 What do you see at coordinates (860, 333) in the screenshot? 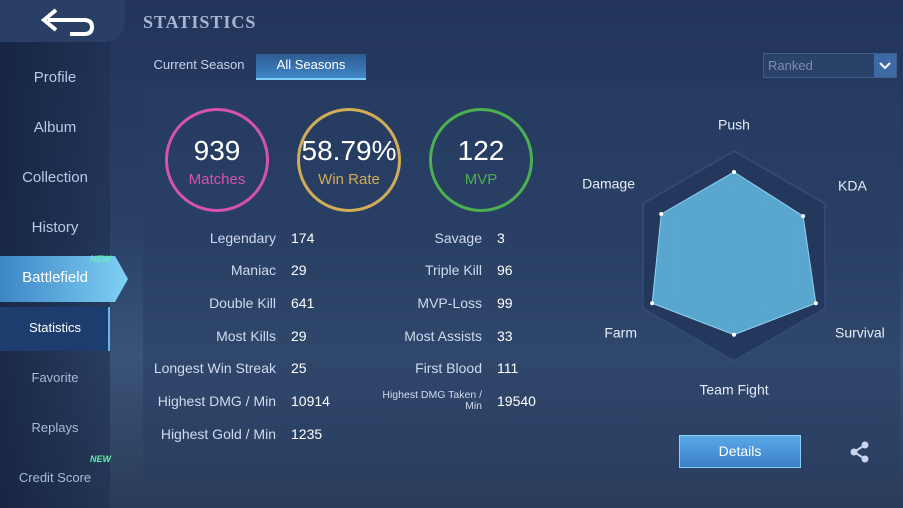
I see `radar-axis-label: Survival` at bounding box center [860, 333].